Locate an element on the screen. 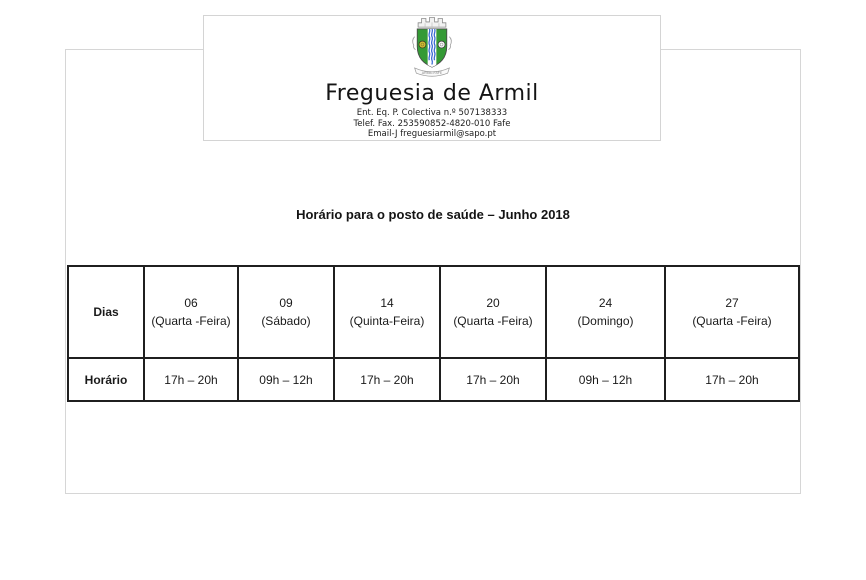 This screenshot has width=866, height=580. org-email-line: Email-J freguesiarmil@sapo.pt is located at coordinates (432, 134).